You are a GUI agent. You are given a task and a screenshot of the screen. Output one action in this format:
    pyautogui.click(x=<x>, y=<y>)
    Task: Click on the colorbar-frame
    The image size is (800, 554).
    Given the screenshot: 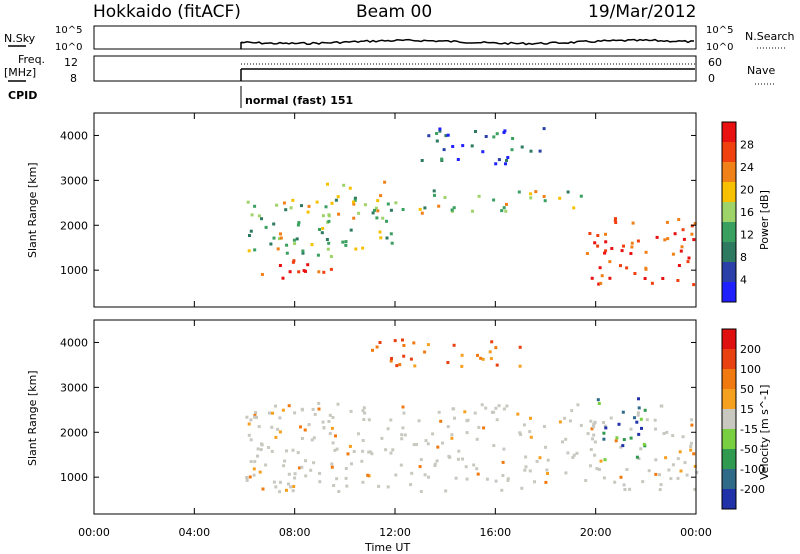 What is the action you would take?
    pyautogui.click(x=729, y=419)
    